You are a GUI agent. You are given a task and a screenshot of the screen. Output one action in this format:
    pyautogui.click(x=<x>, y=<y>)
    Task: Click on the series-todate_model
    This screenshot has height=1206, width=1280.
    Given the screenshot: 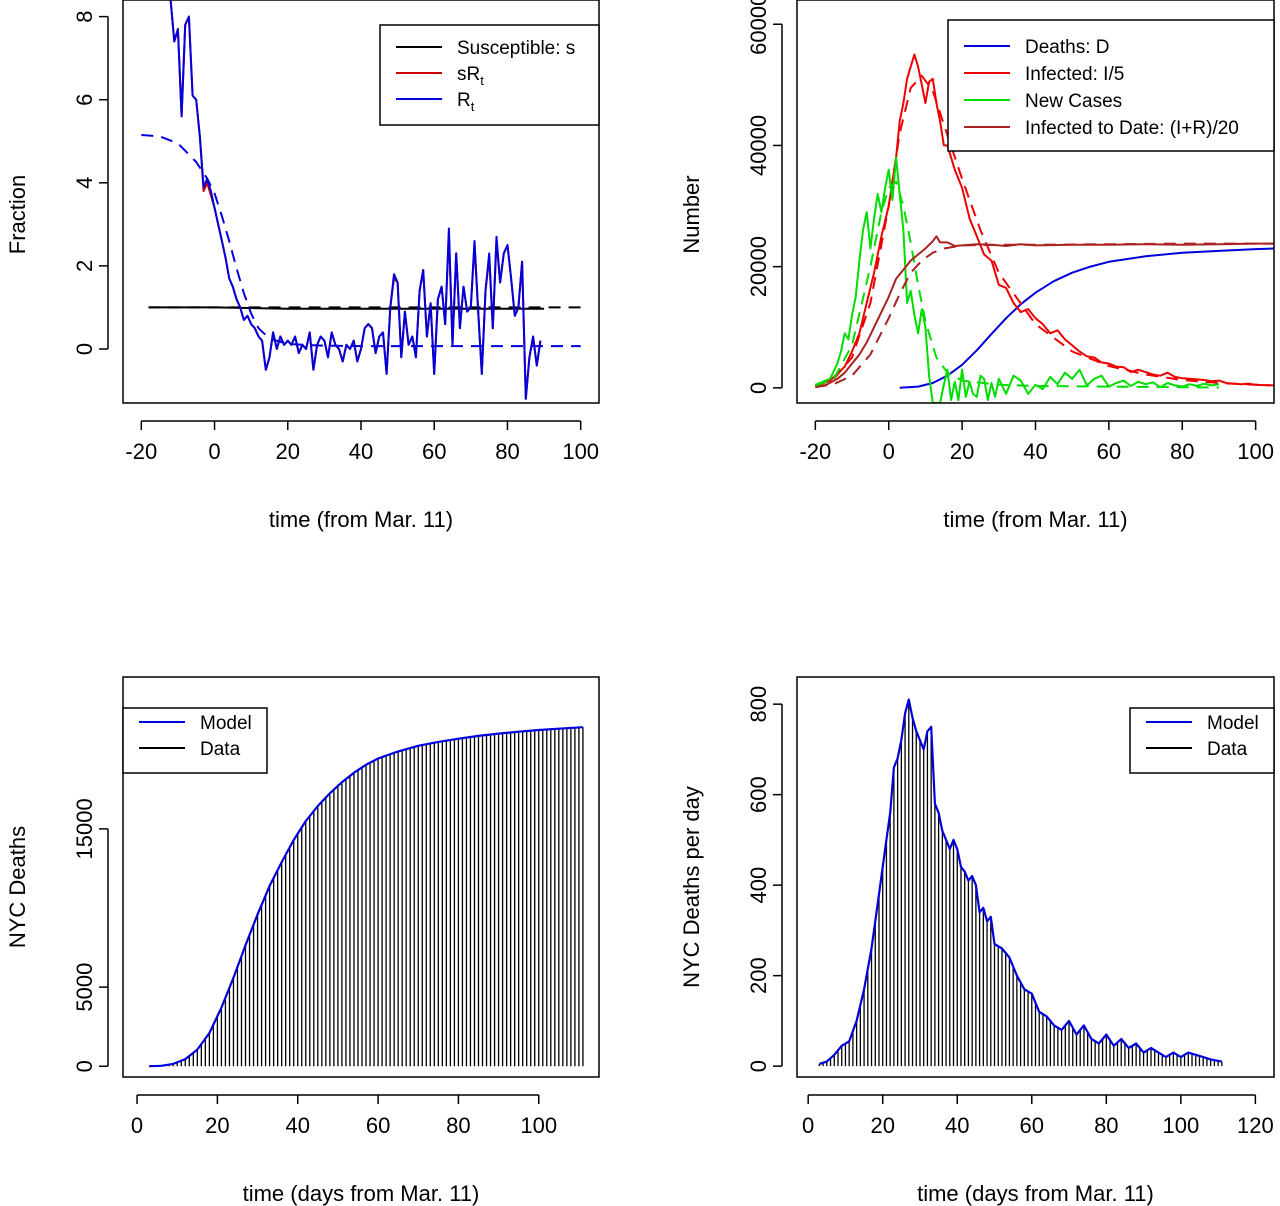 What is the action you would take?
    pyautogui.click(x=1044, y=315)
    